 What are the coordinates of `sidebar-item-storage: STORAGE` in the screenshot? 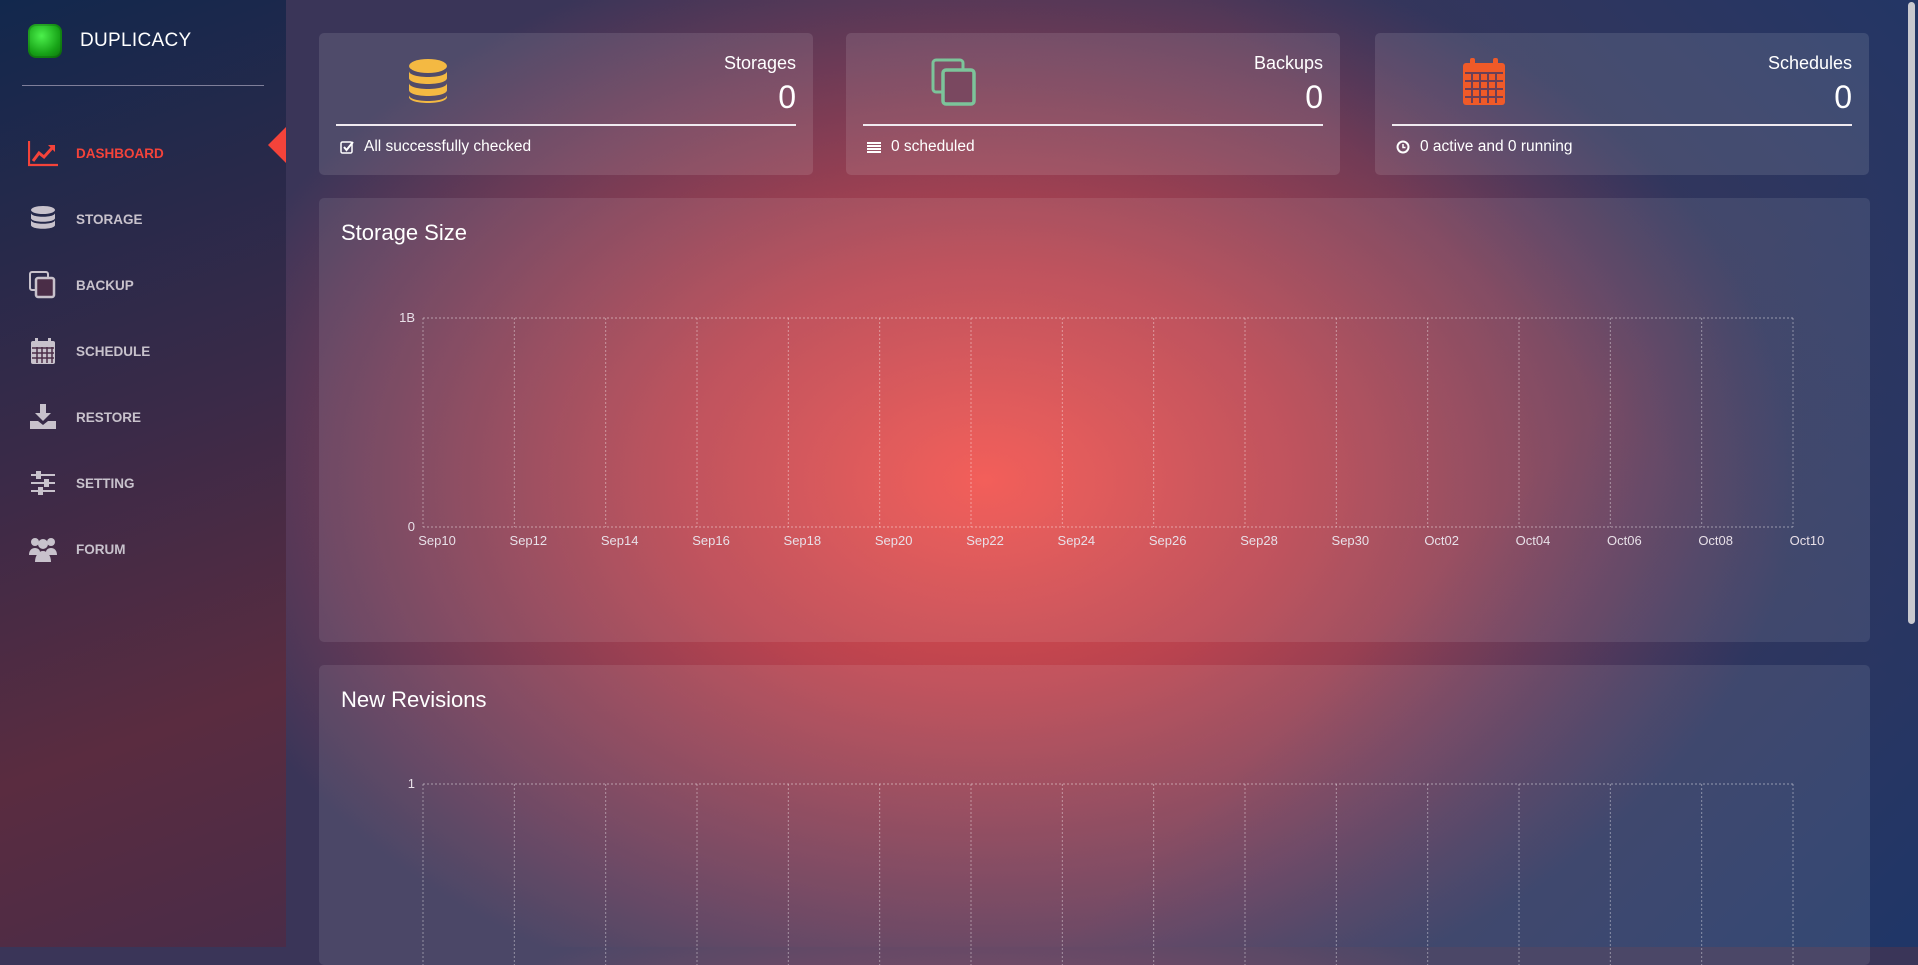 It's located at (96, 219).